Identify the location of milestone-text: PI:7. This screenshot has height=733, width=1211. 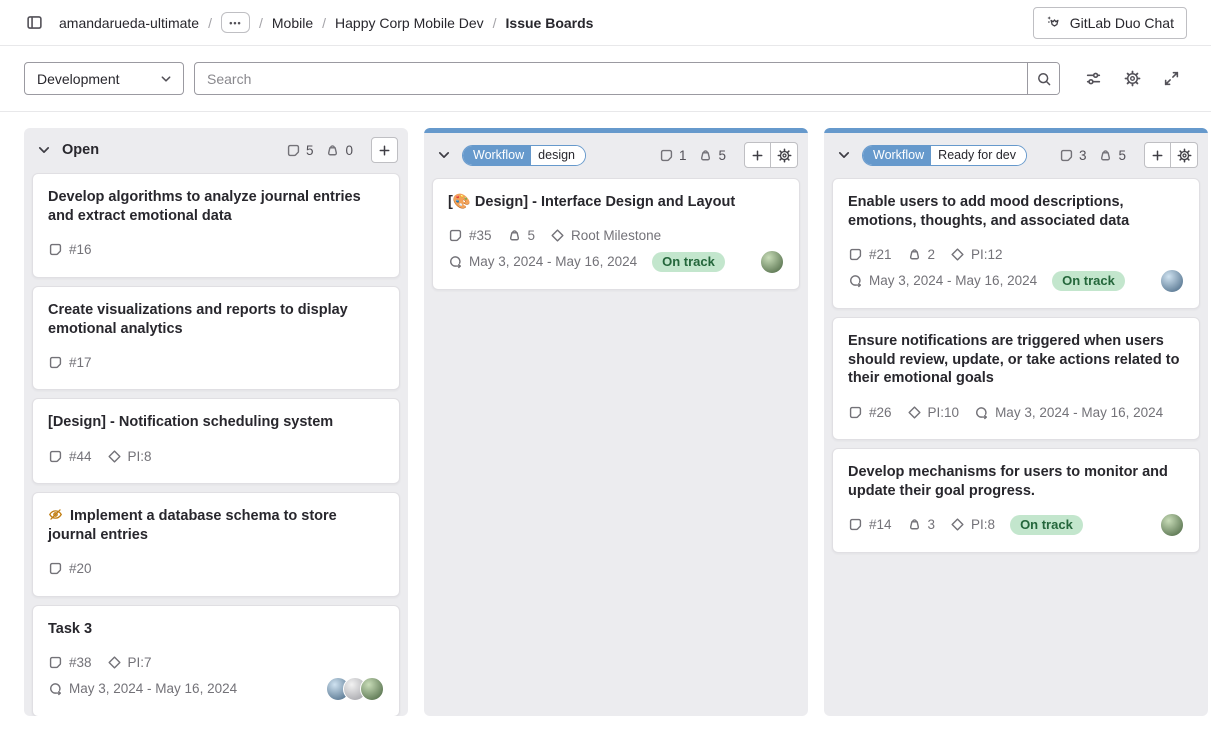
(139, 663).